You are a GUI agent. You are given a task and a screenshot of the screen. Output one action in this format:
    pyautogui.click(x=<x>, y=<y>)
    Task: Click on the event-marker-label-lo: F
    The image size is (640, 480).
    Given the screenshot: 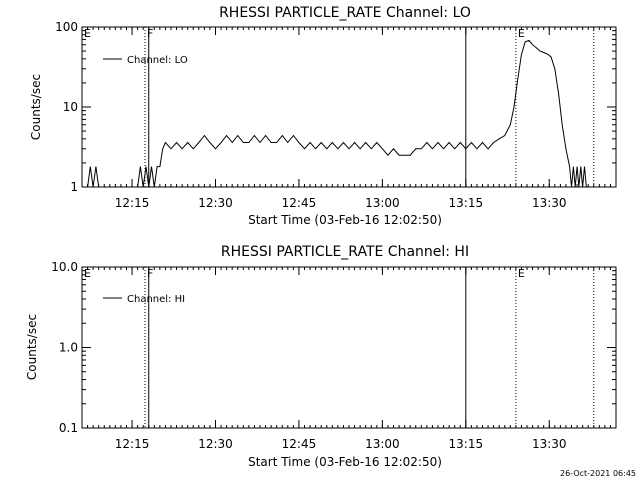 What is the action you would take?
    pyautogui.click(x=150, y=33)
    